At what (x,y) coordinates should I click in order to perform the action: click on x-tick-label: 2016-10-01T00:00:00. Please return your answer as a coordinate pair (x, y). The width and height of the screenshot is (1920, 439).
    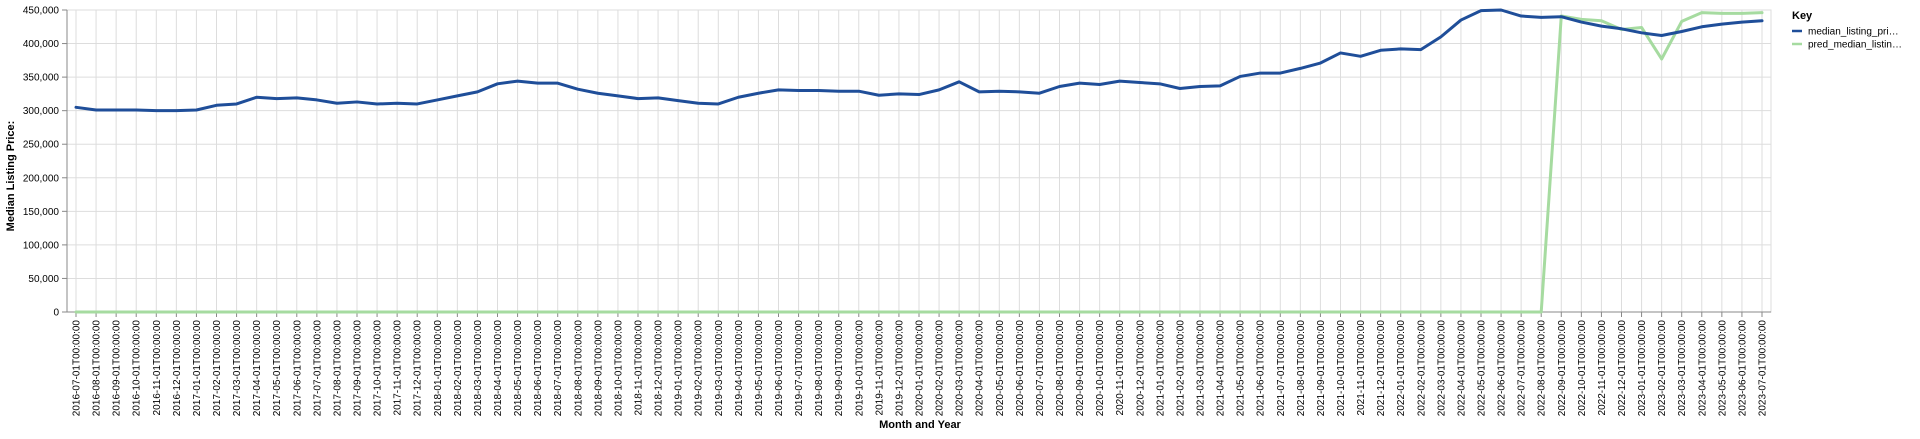
    Looking at the image, I should click on (137, 368).